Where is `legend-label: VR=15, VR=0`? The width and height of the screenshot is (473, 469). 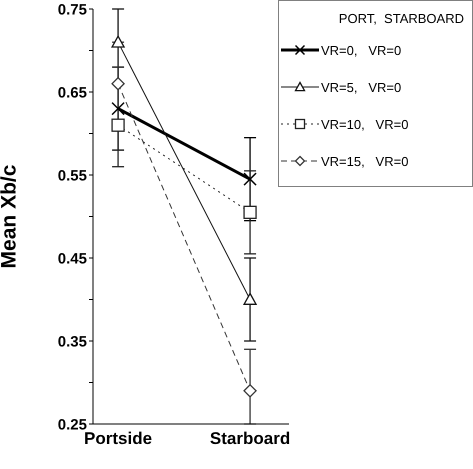 legend-label: VR=15, VR=0 is located at coordinates (364, 161).